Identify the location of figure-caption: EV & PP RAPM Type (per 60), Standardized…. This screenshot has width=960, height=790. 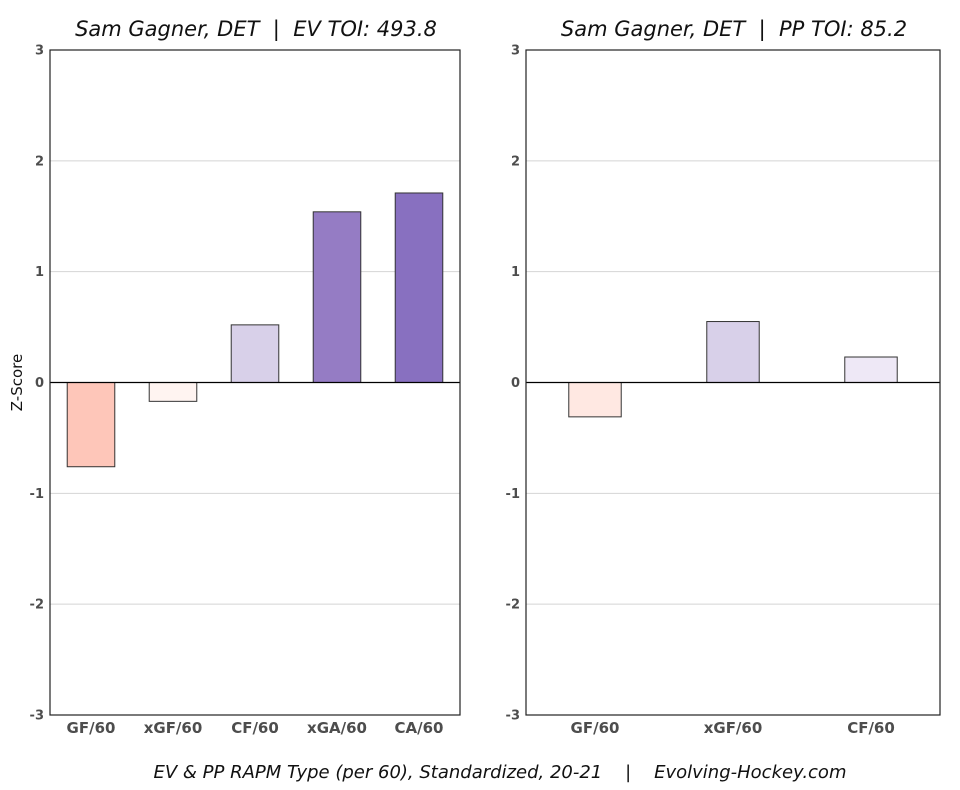
(500, 772).